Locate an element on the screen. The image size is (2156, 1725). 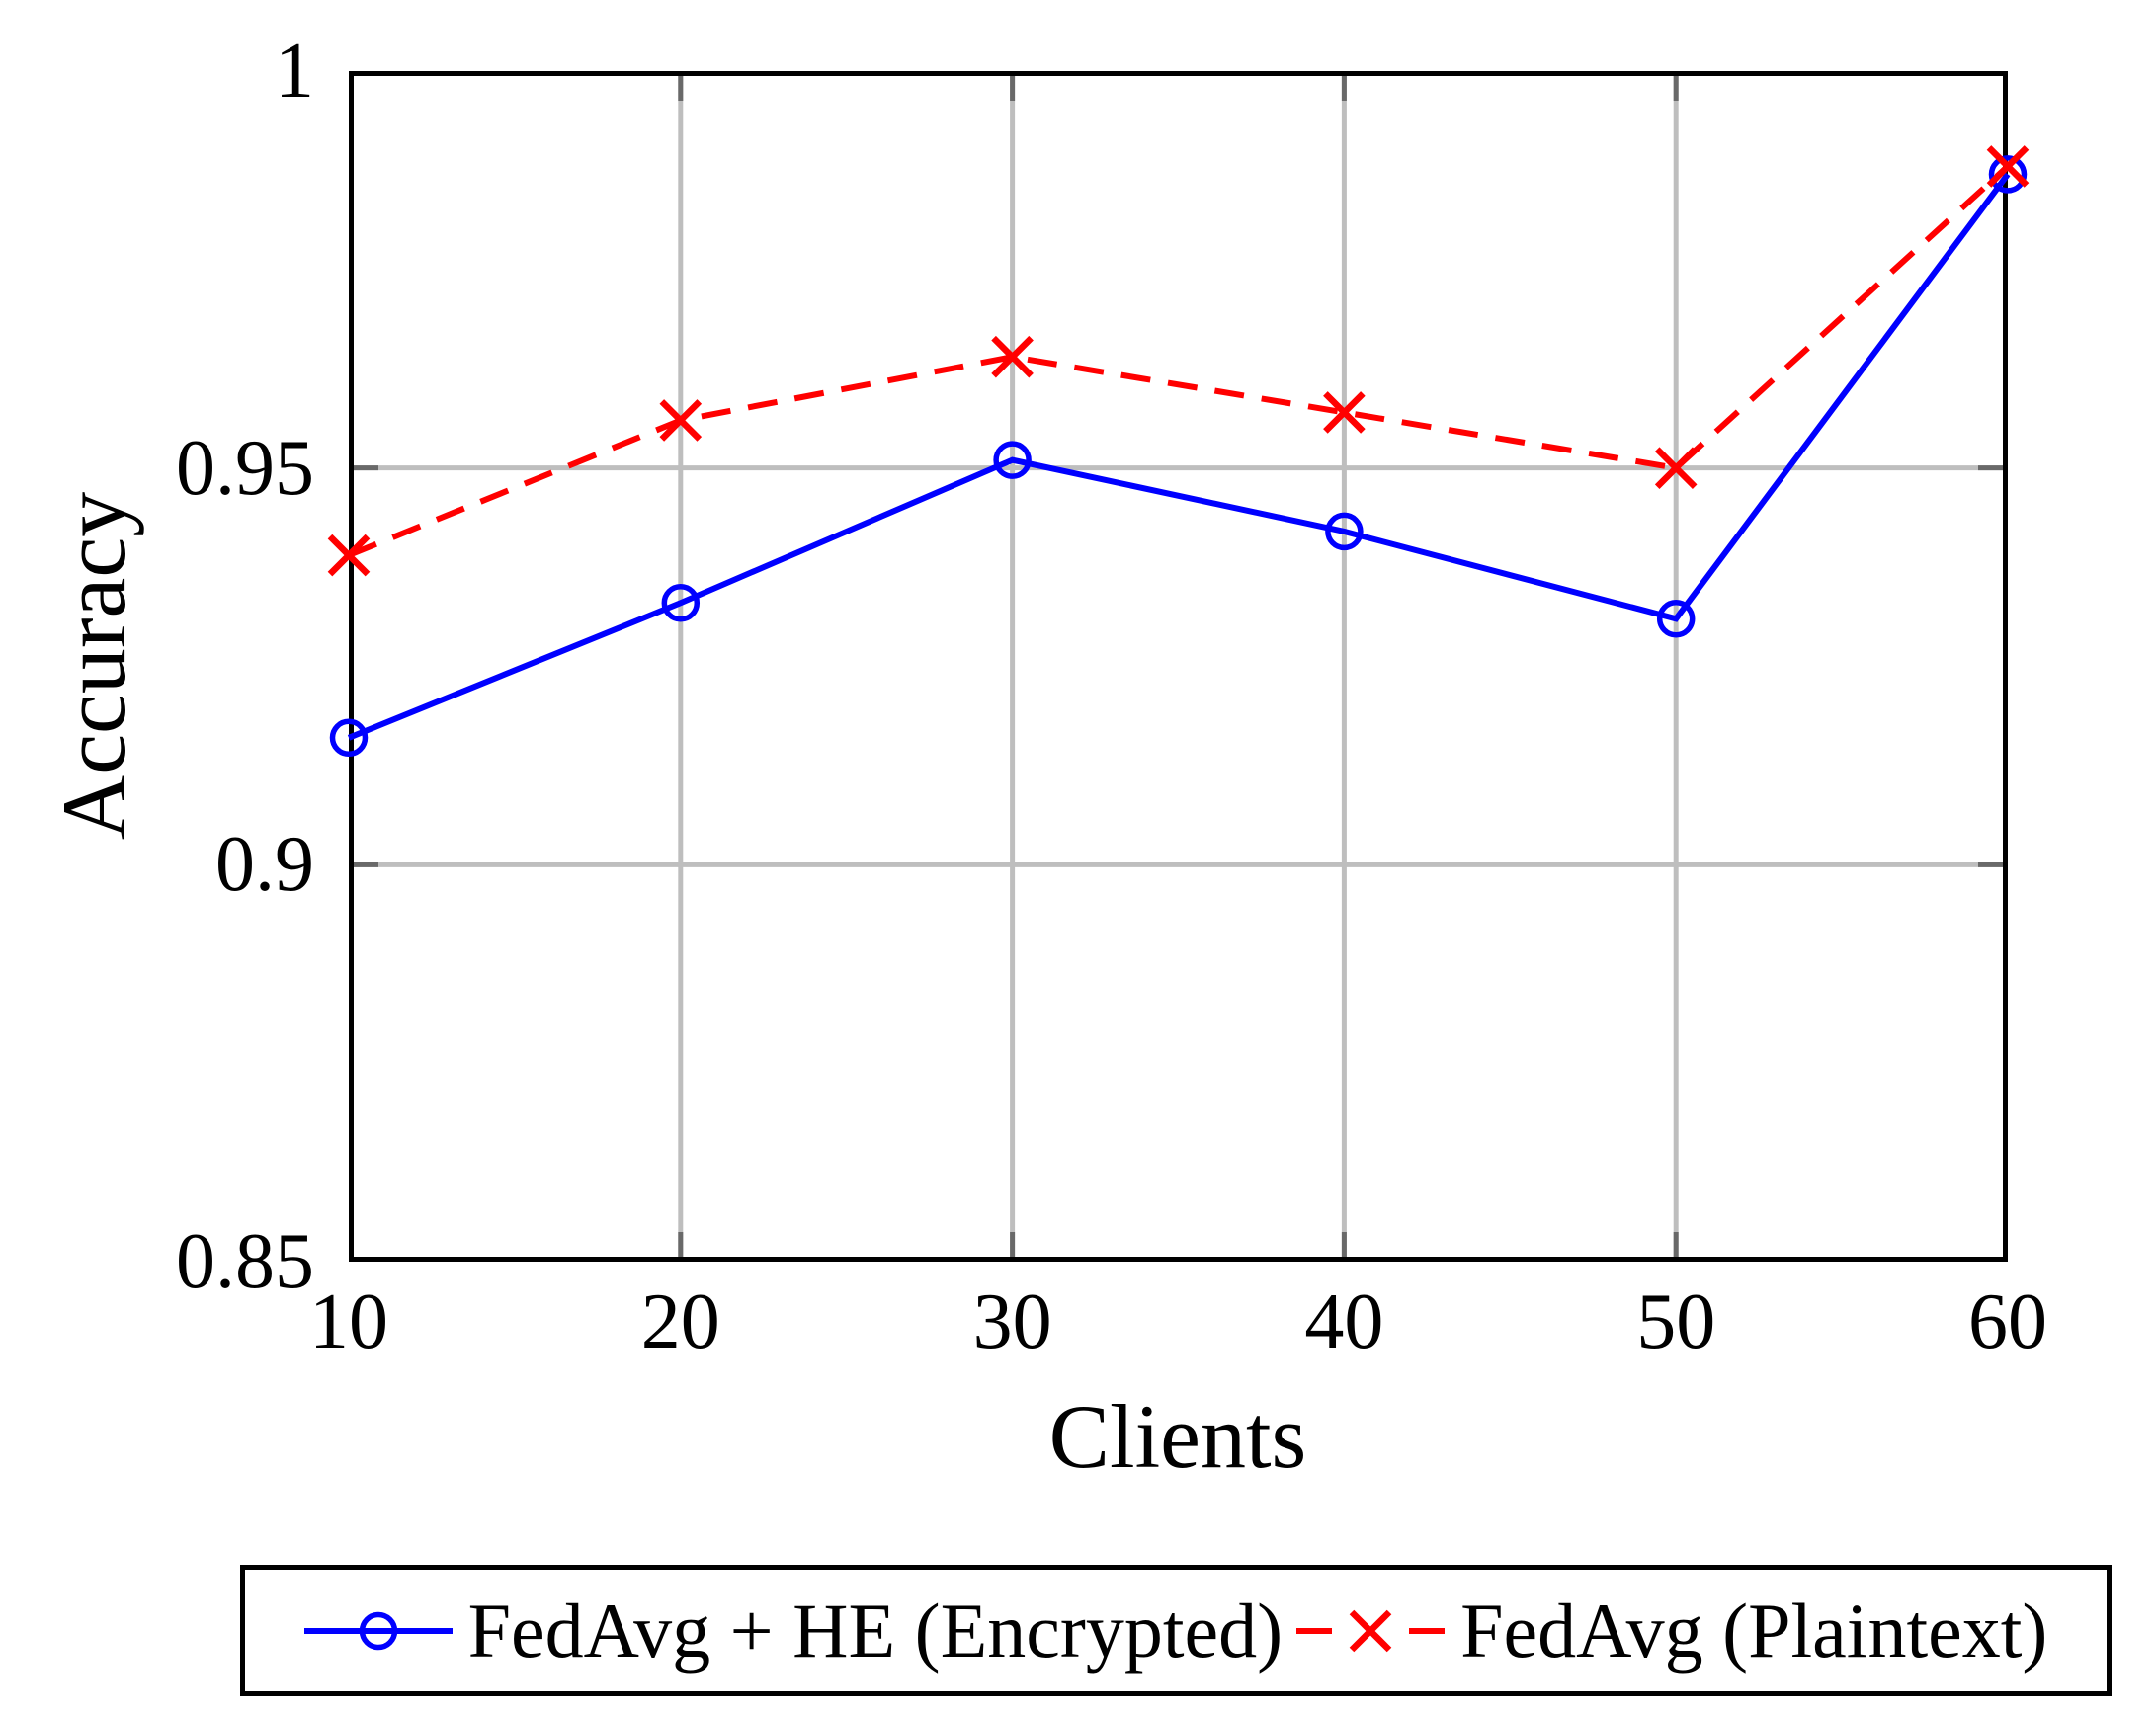
x-tick-label: 30 is located at coordinates (1012, 1322).